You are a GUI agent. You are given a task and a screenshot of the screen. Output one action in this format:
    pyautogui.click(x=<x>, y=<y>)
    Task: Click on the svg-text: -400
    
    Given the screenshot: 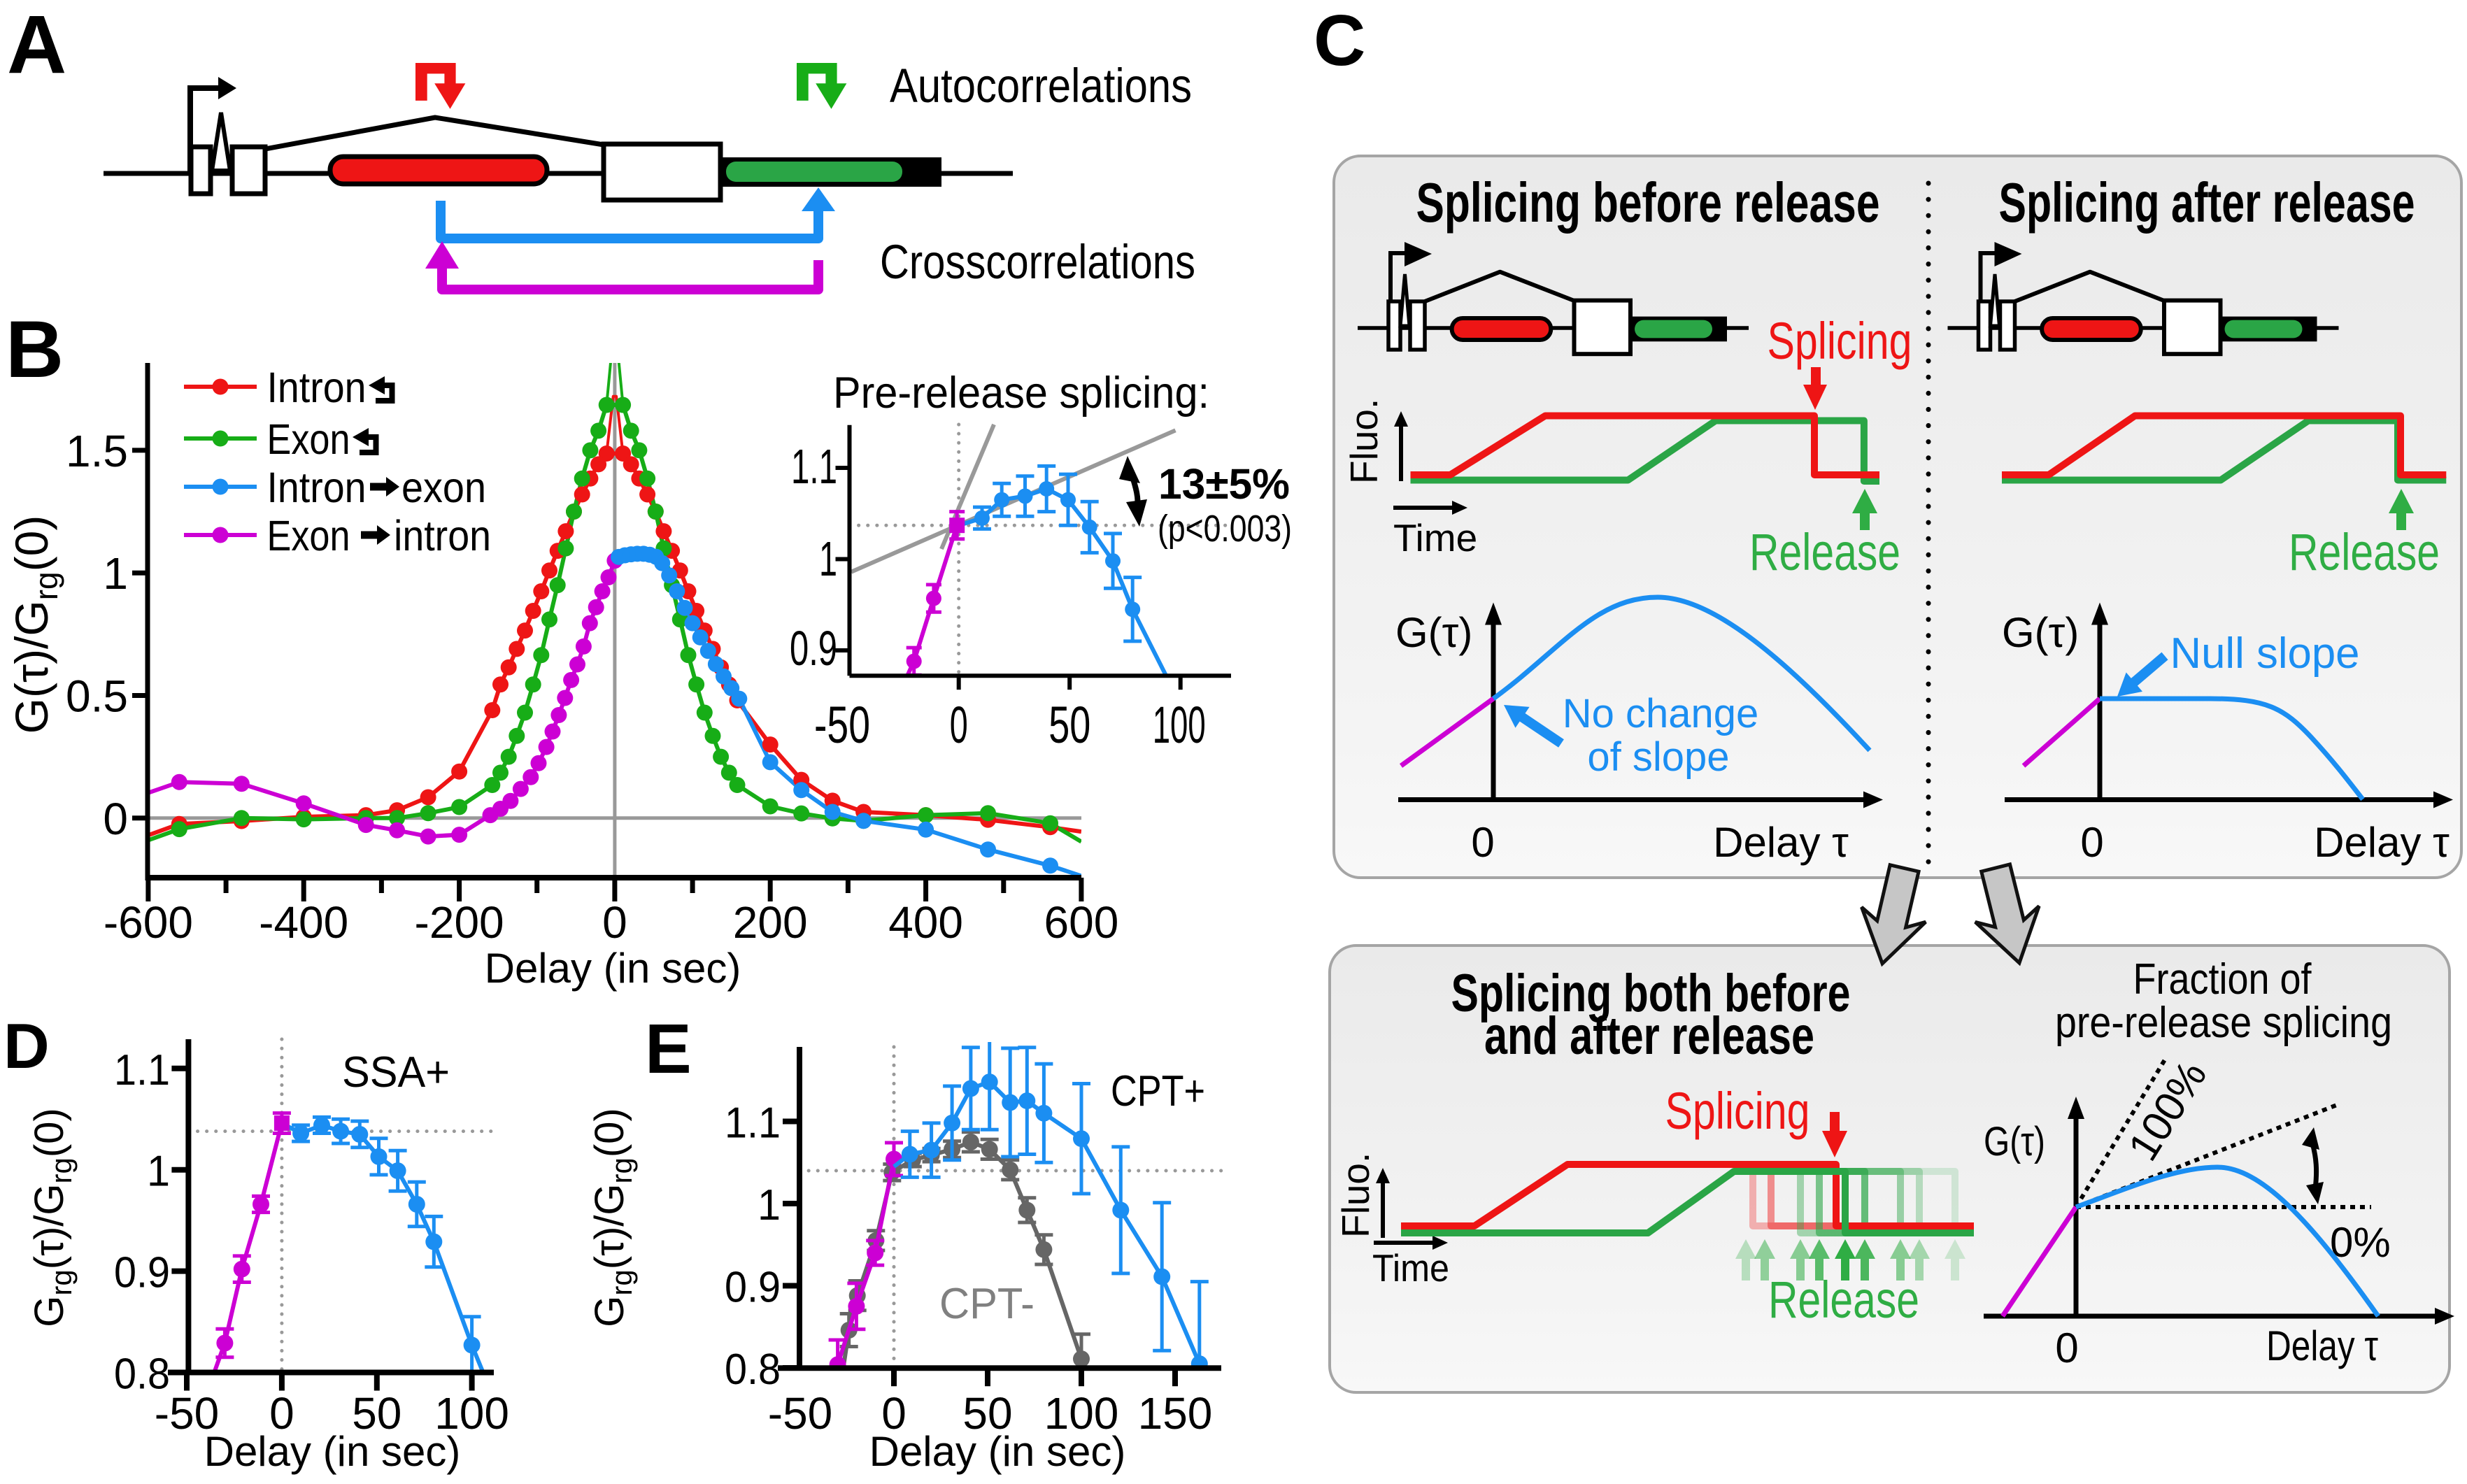 What is the action you would take?
    pyautogui.click(x=303, y=923)
    